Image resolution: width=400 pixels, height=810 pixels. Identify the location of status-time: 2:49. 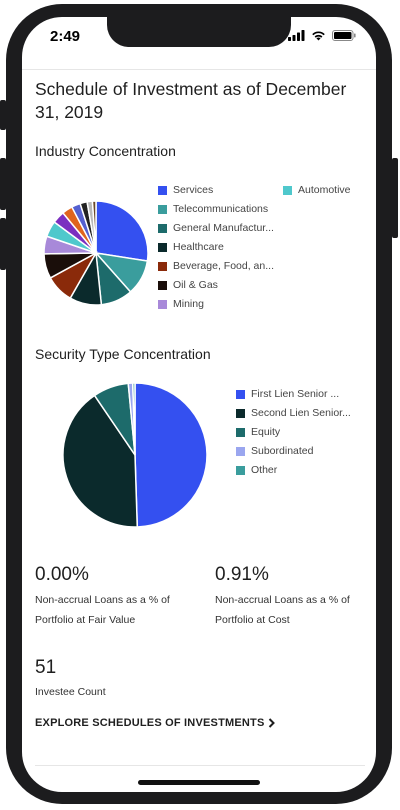
(65, 36).